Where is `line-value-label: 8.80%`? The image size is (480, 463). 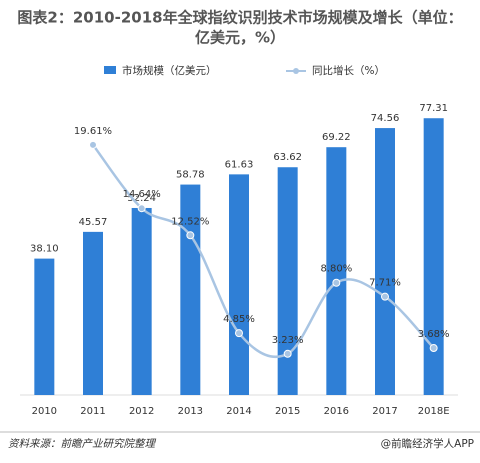
line-value-label: 8.80% is located at coordinates (336, 269).